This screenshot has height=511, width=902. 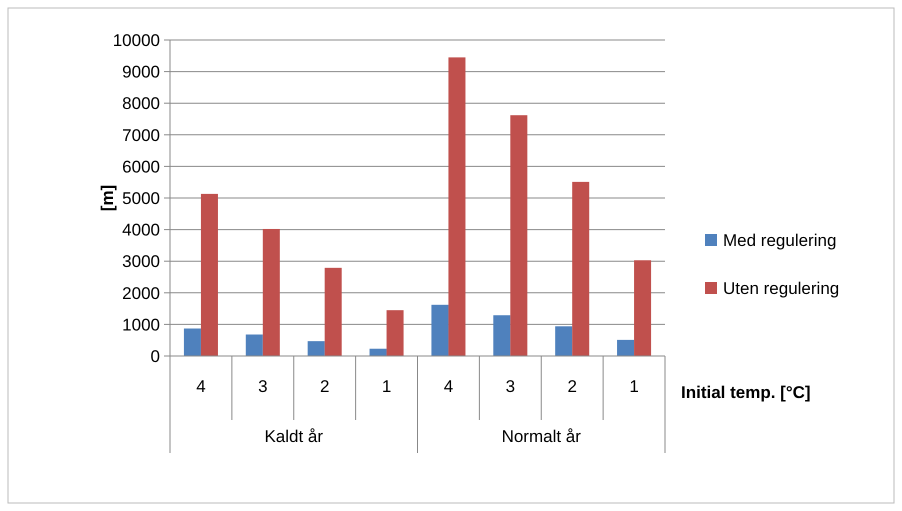 I want to click on text: Normalt år, so click(x=542, y=436).